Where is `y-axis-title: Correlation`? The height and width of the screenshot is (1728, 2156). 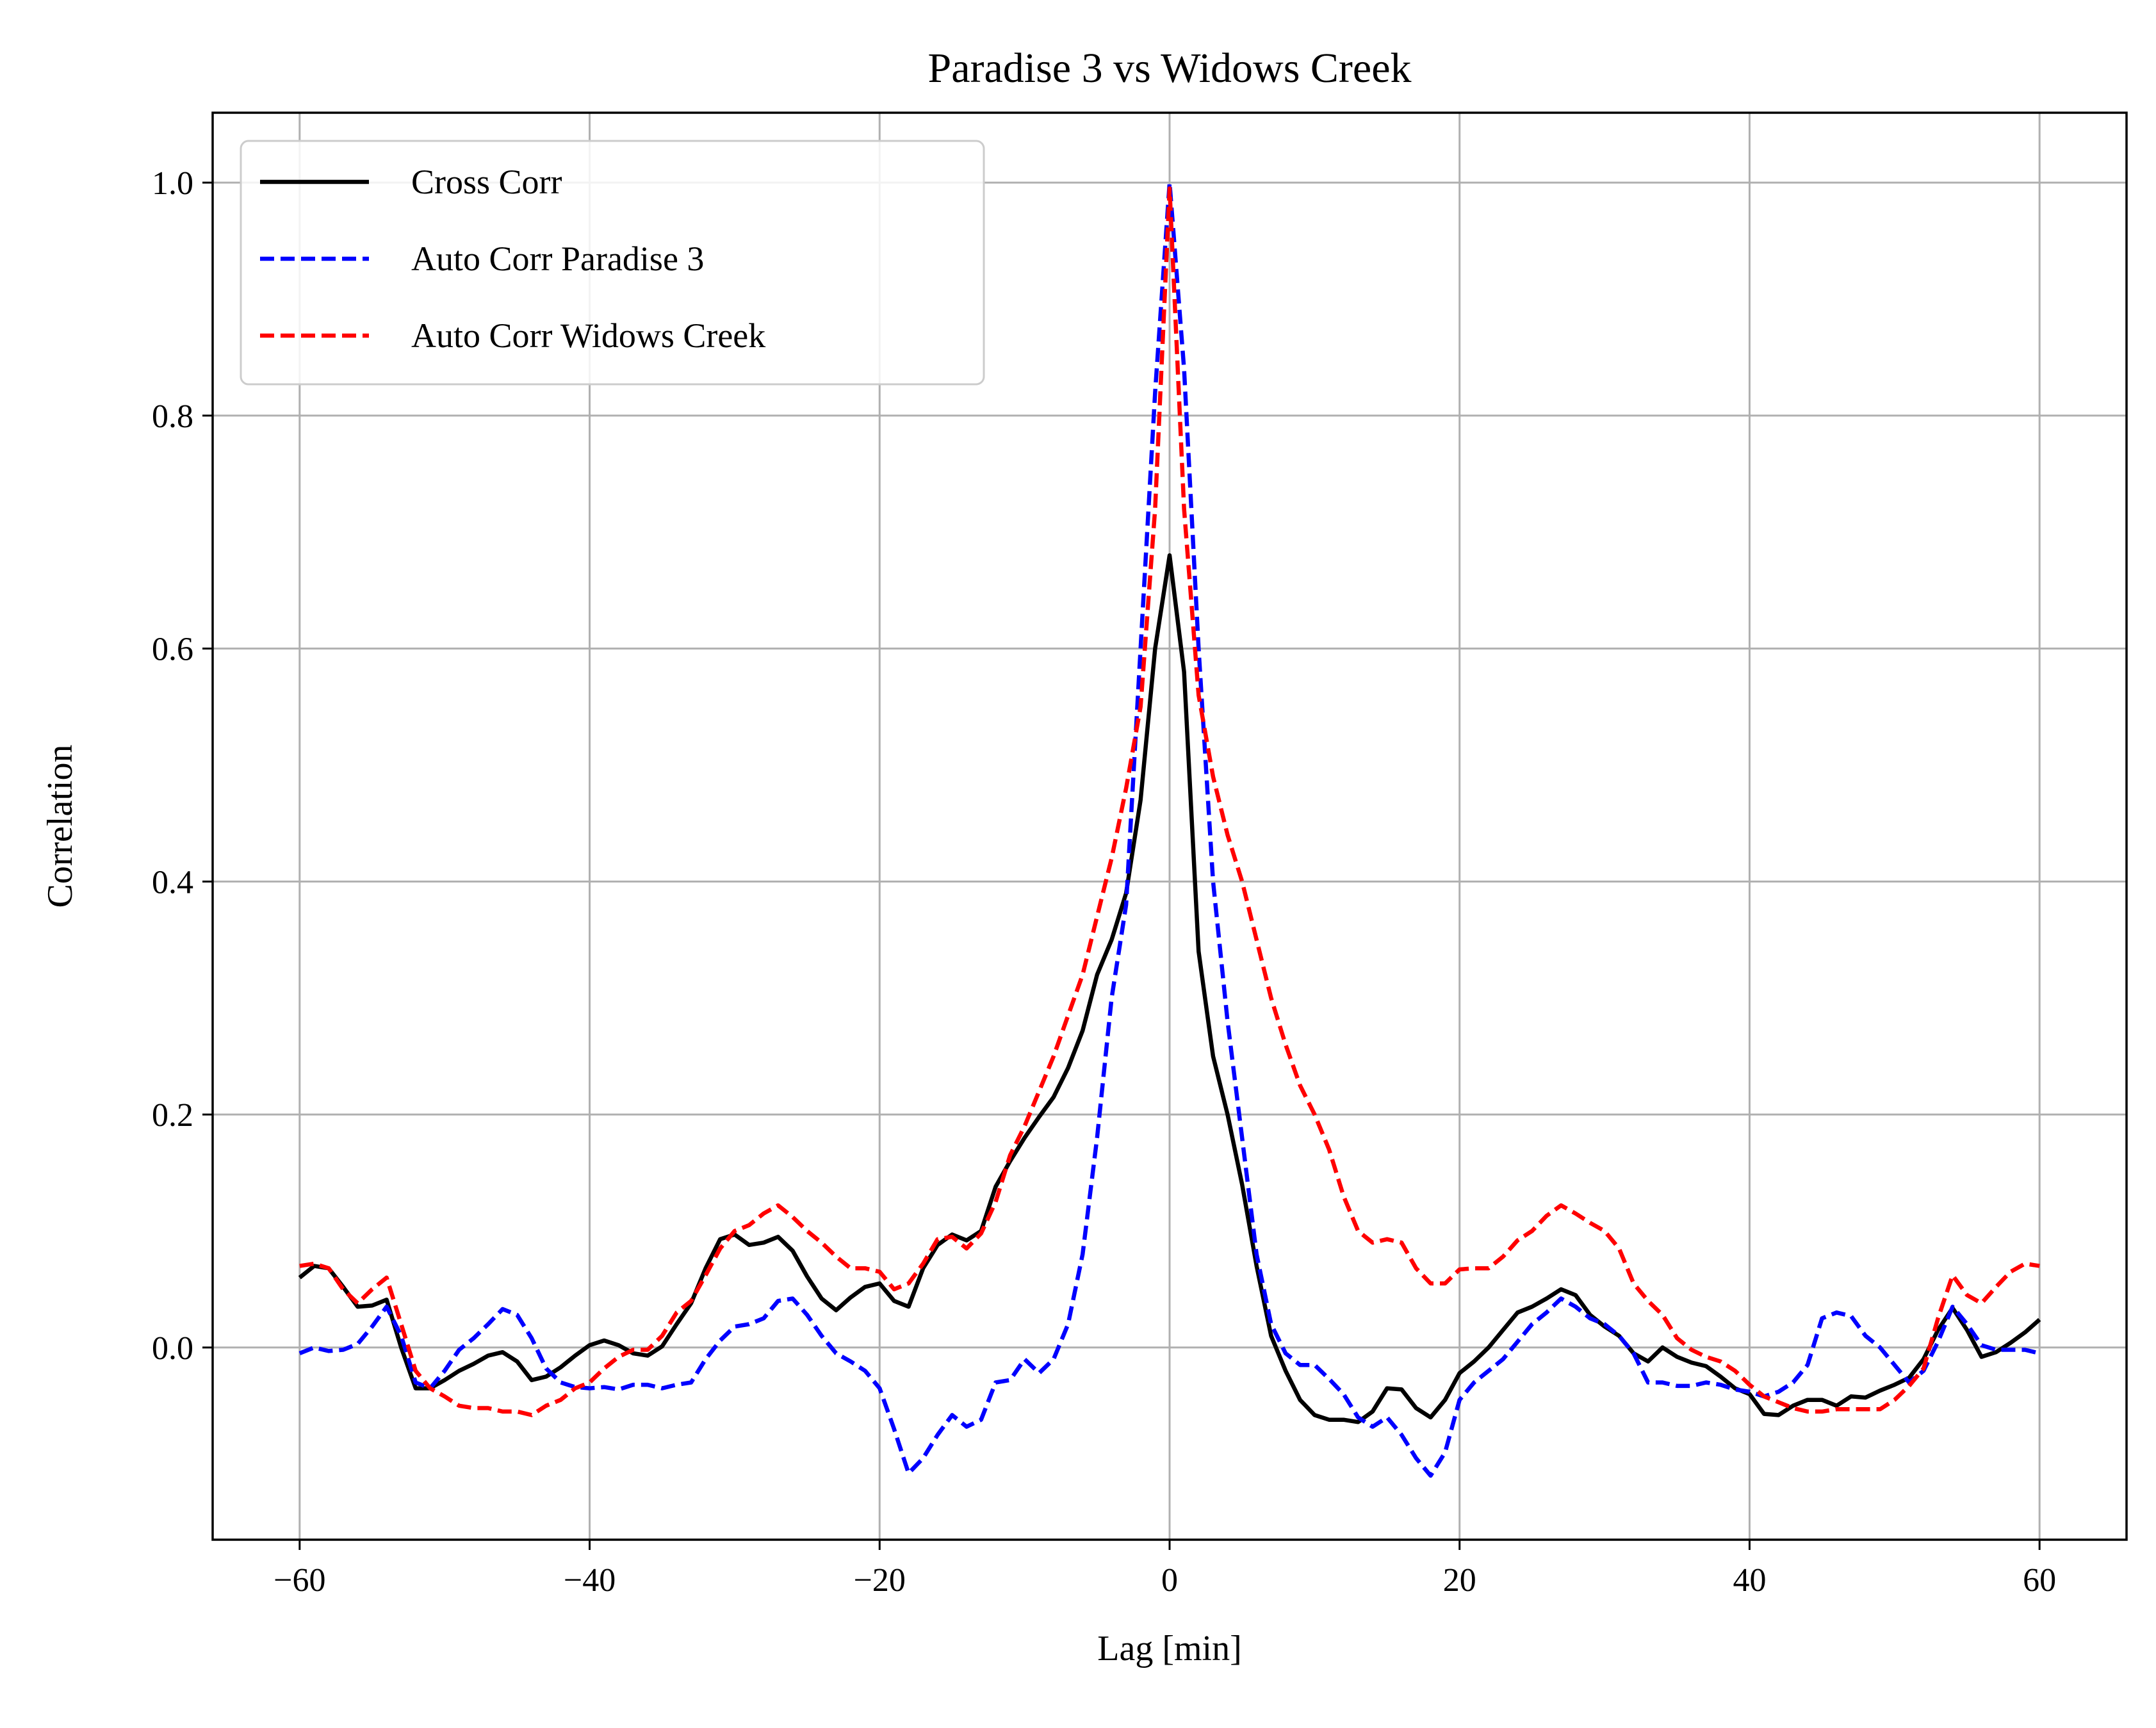 y-axis-title: Correlation is located at coordinates (60, 826).